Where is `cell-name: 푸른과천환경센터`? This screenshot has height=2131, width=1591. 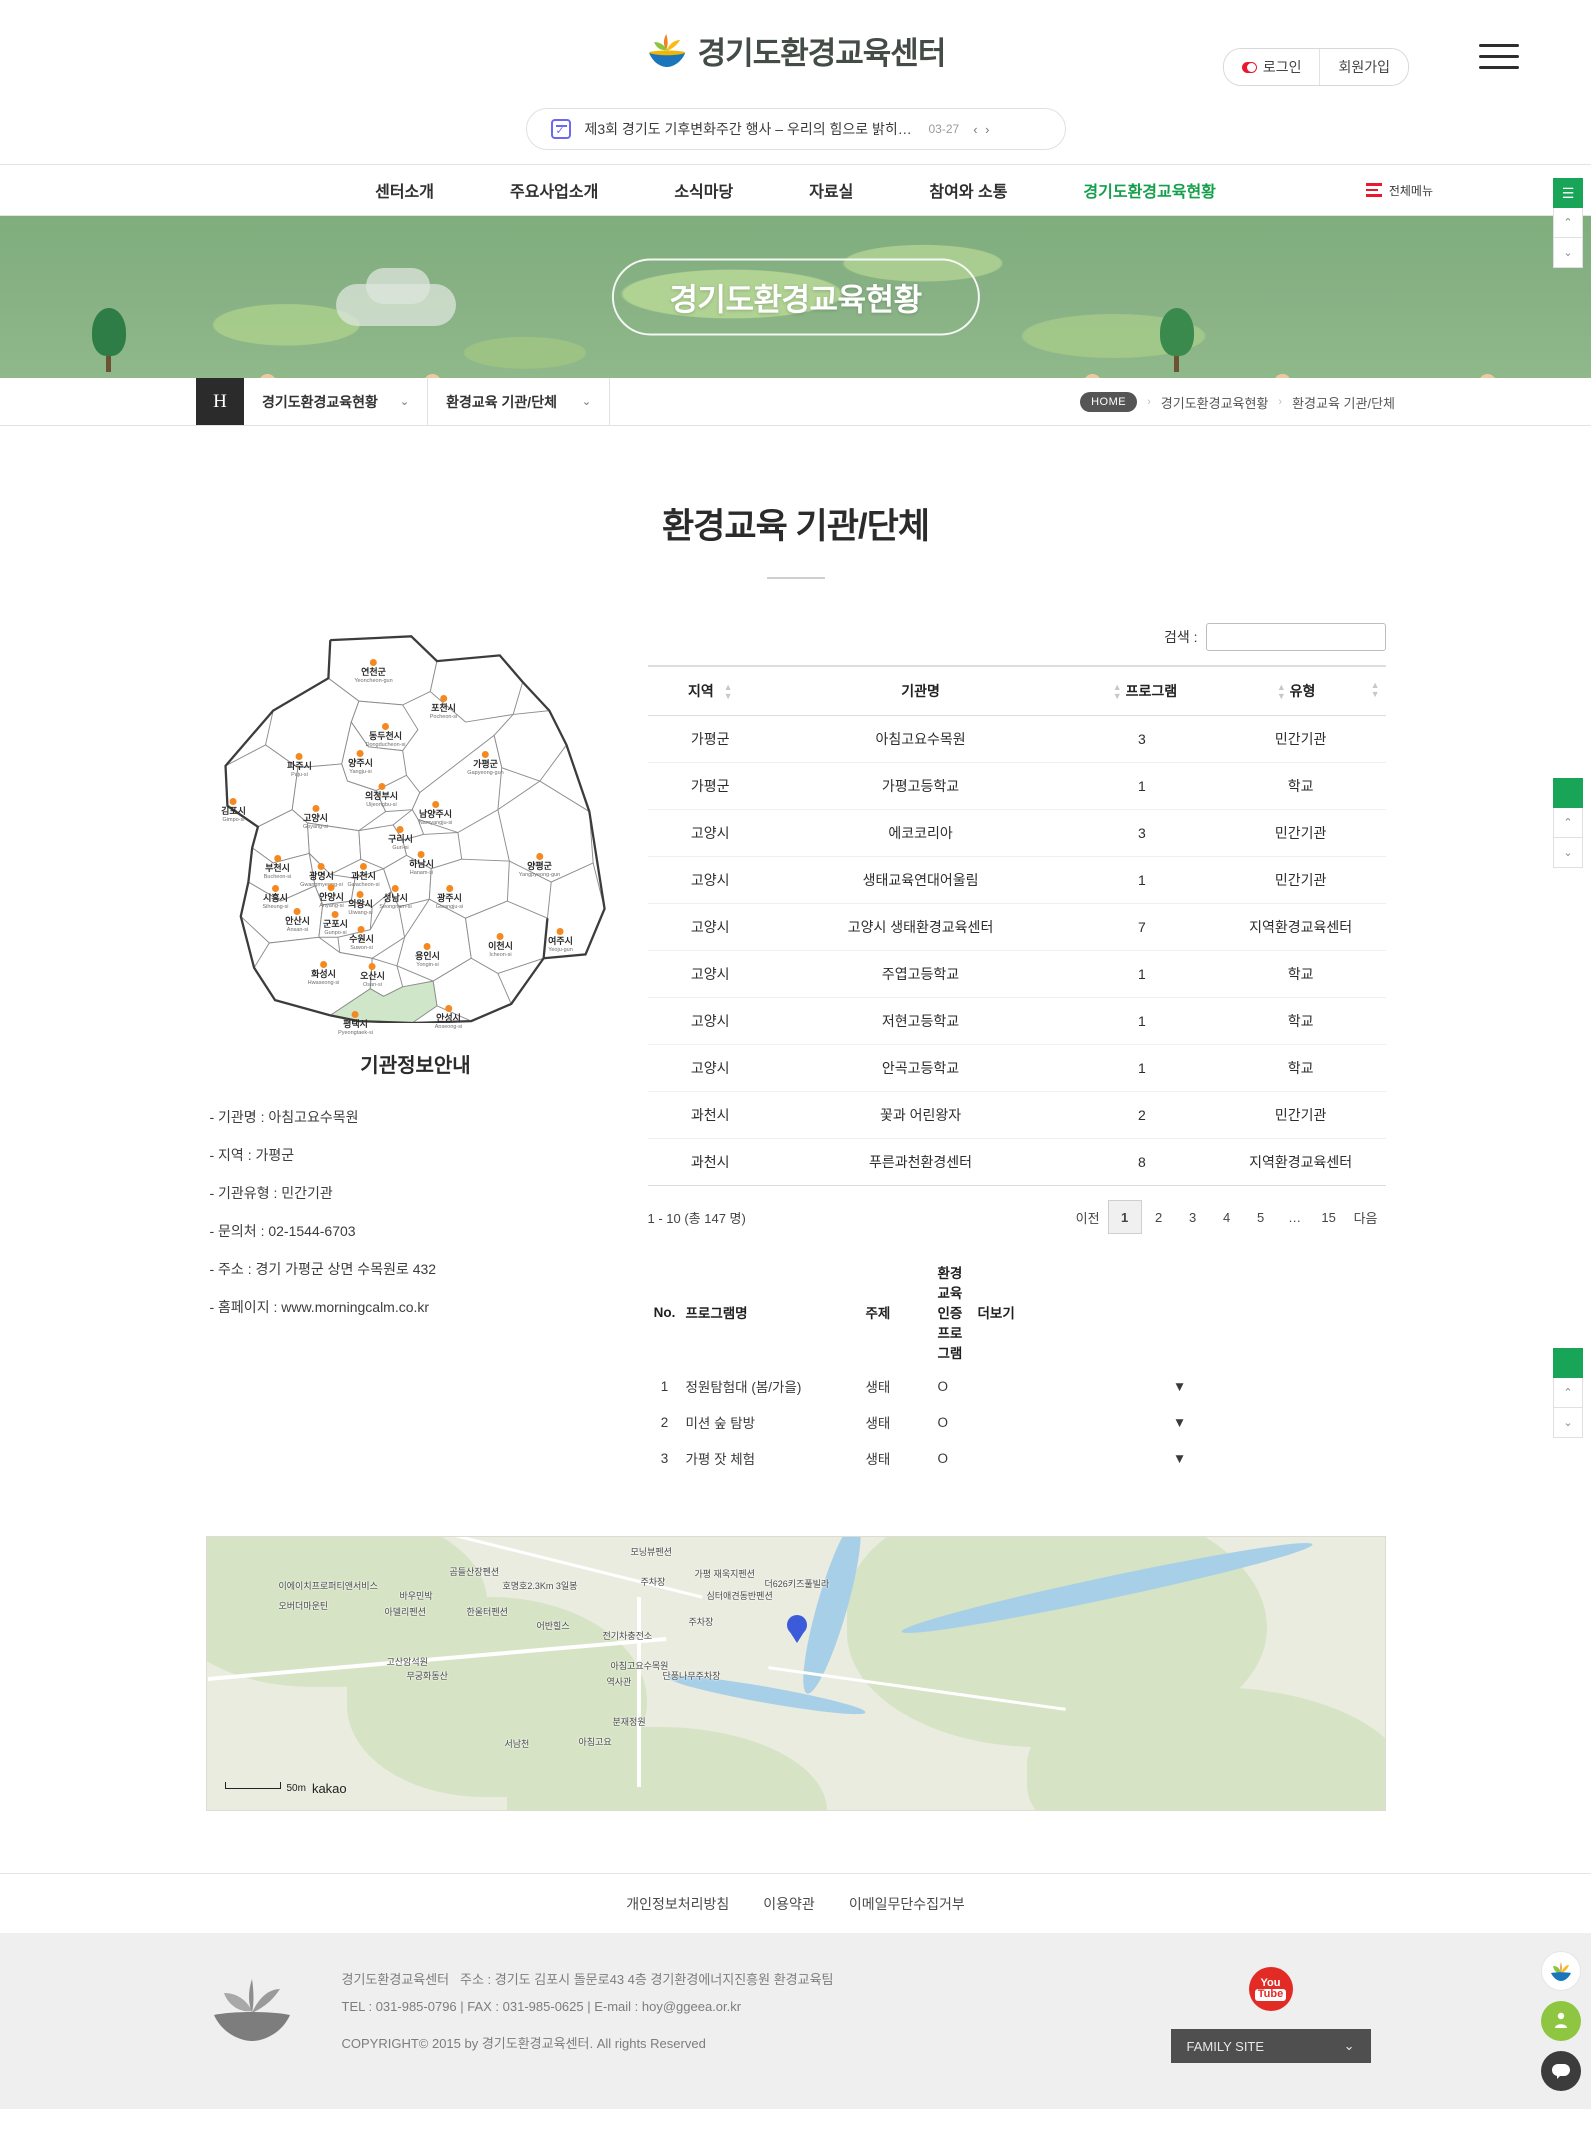
cell-name: 푸른과천환경센터 is located at coordinates (920, 1162).